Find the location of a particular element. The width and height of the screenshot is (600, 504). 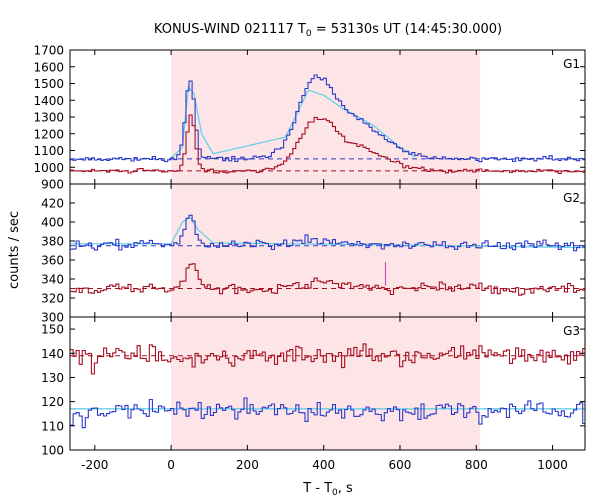

panel-G1-ytick-label: 1600 is located at coordinates (48, 67).